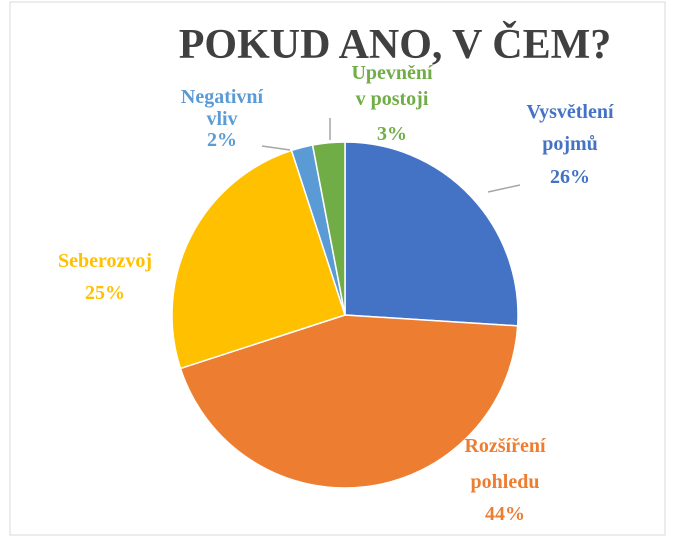 The width and height of the screenshot is (675, 537). Describe the element at coordinates (395, 44) in the screenshot. I see `chart-title: POKUD ANO, V ČEM?` at that location.